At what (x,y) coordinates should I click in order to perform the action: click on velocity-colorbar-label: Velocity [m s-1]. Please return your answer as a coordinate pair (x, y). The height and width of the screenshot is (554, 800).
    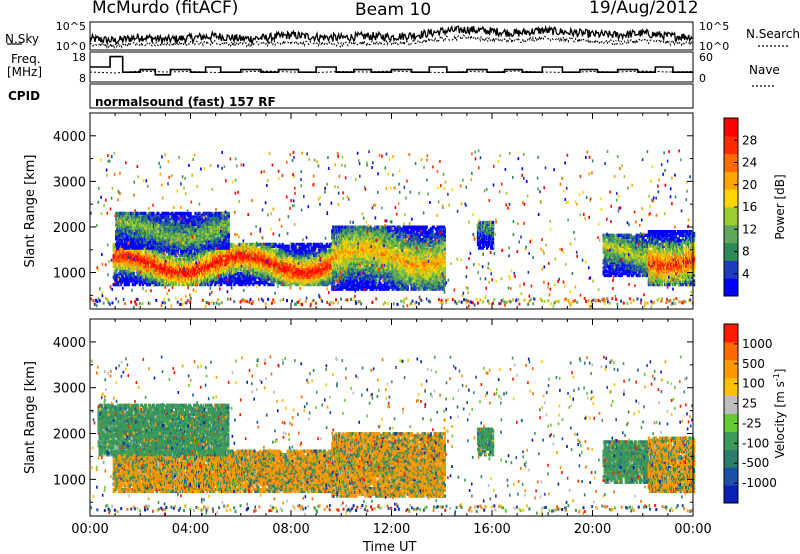
    Looking at the image, I should click on (779, 414).